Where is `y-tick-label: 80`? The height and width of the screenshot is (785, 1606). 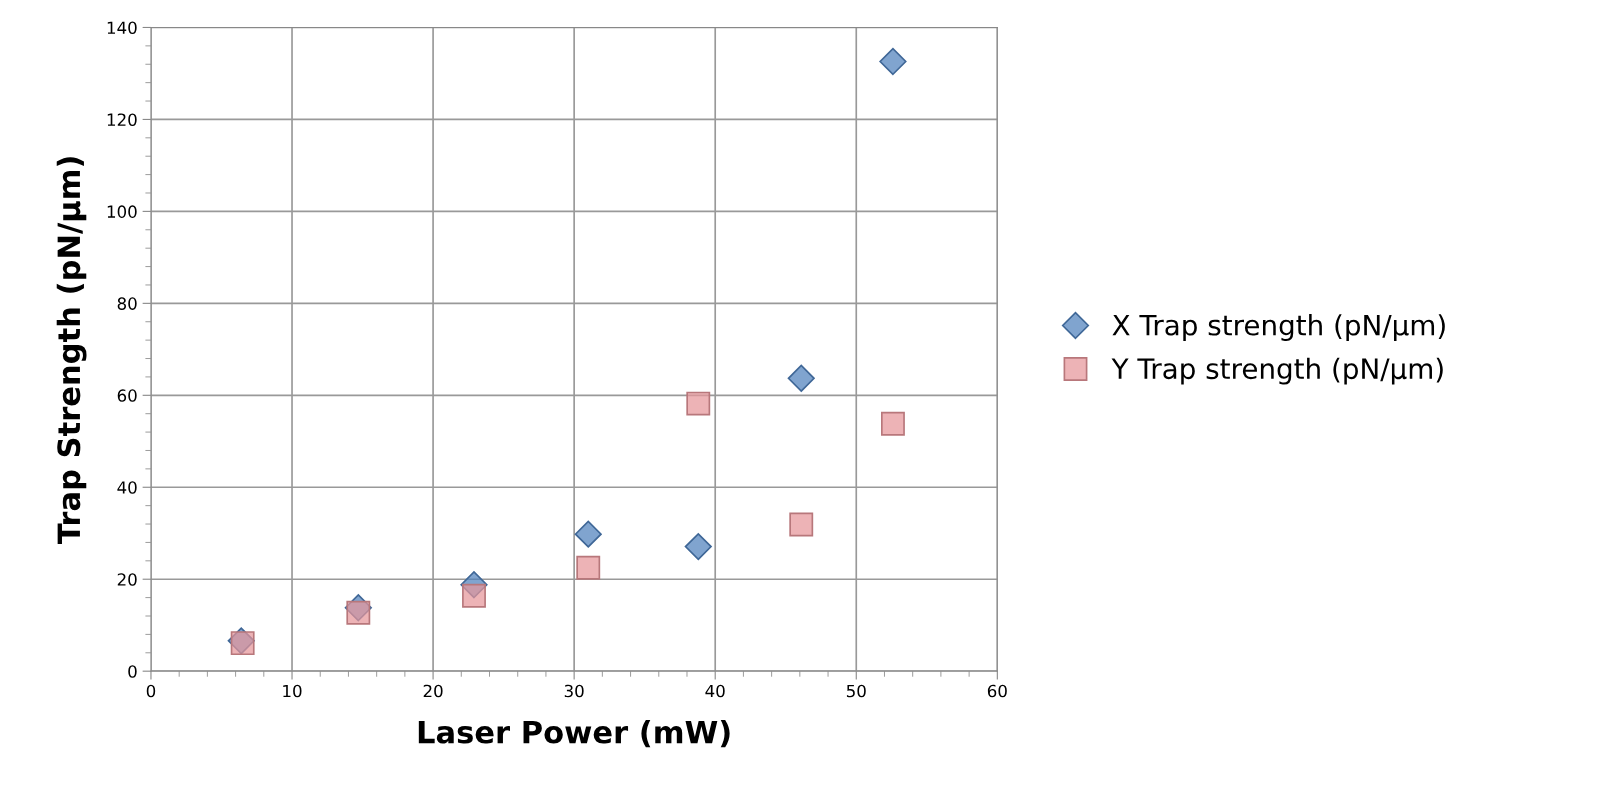
y-tick-label: 80 is located at coordinates (127, 303).